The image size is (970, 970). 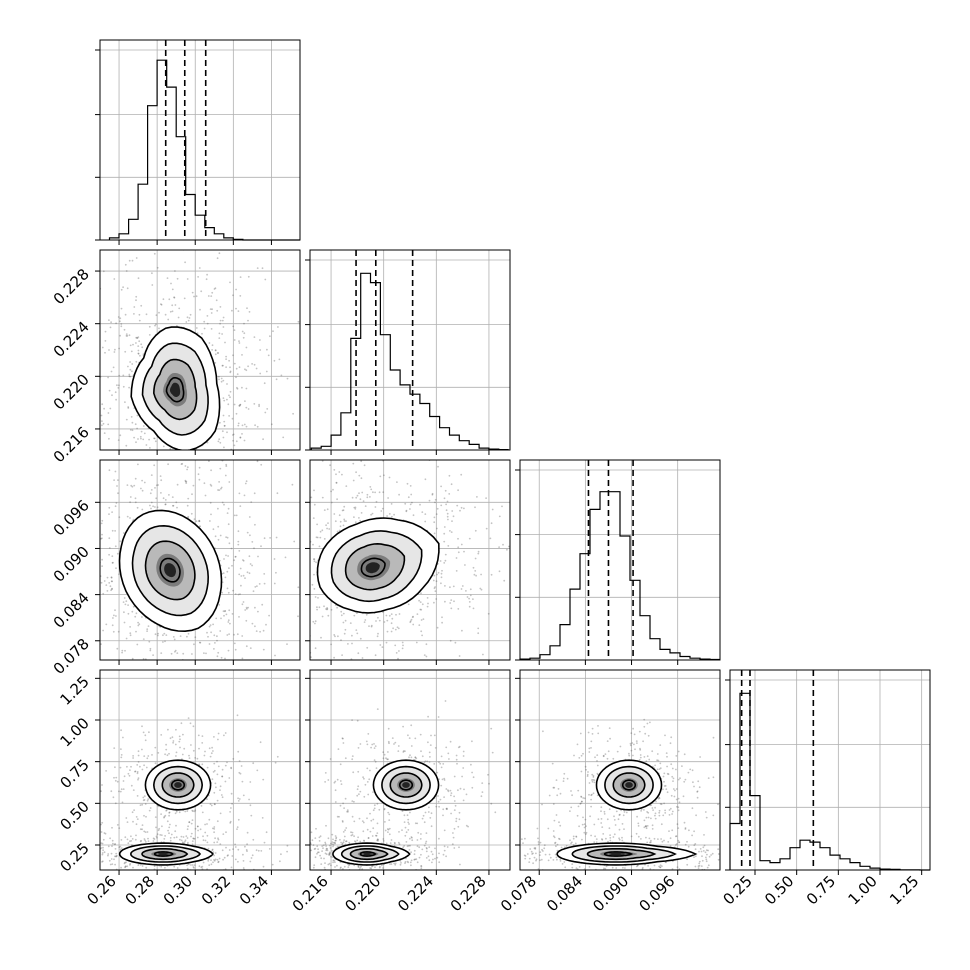 I want to click on density-fill, so click(x=406, y=785).